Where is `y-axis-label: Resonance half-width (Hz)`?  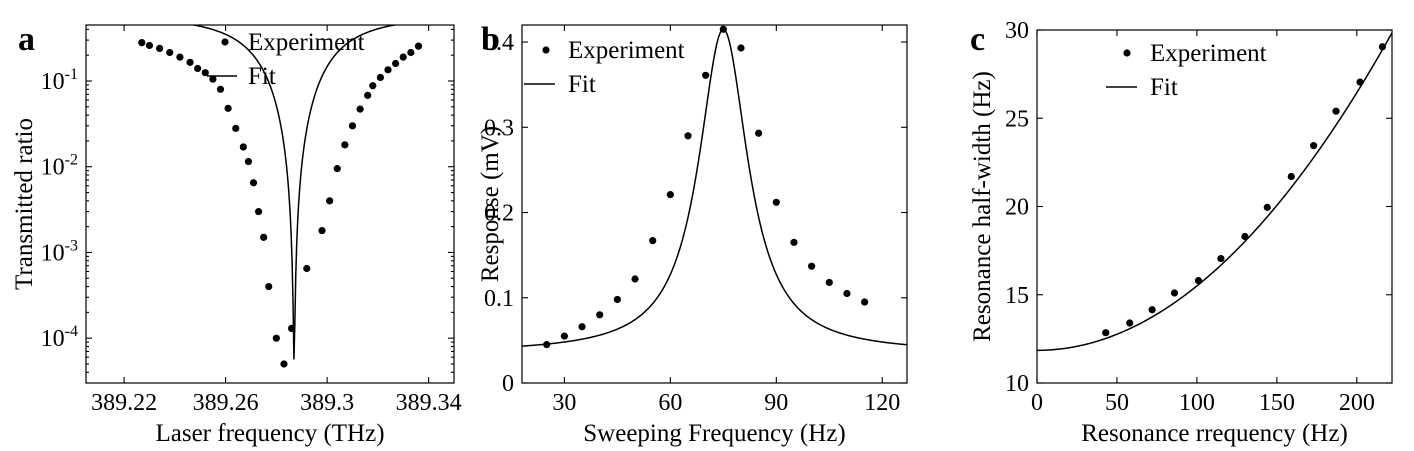 y-axis-label: Resonance half-width (Hz) is located at coordinates (982, 206).